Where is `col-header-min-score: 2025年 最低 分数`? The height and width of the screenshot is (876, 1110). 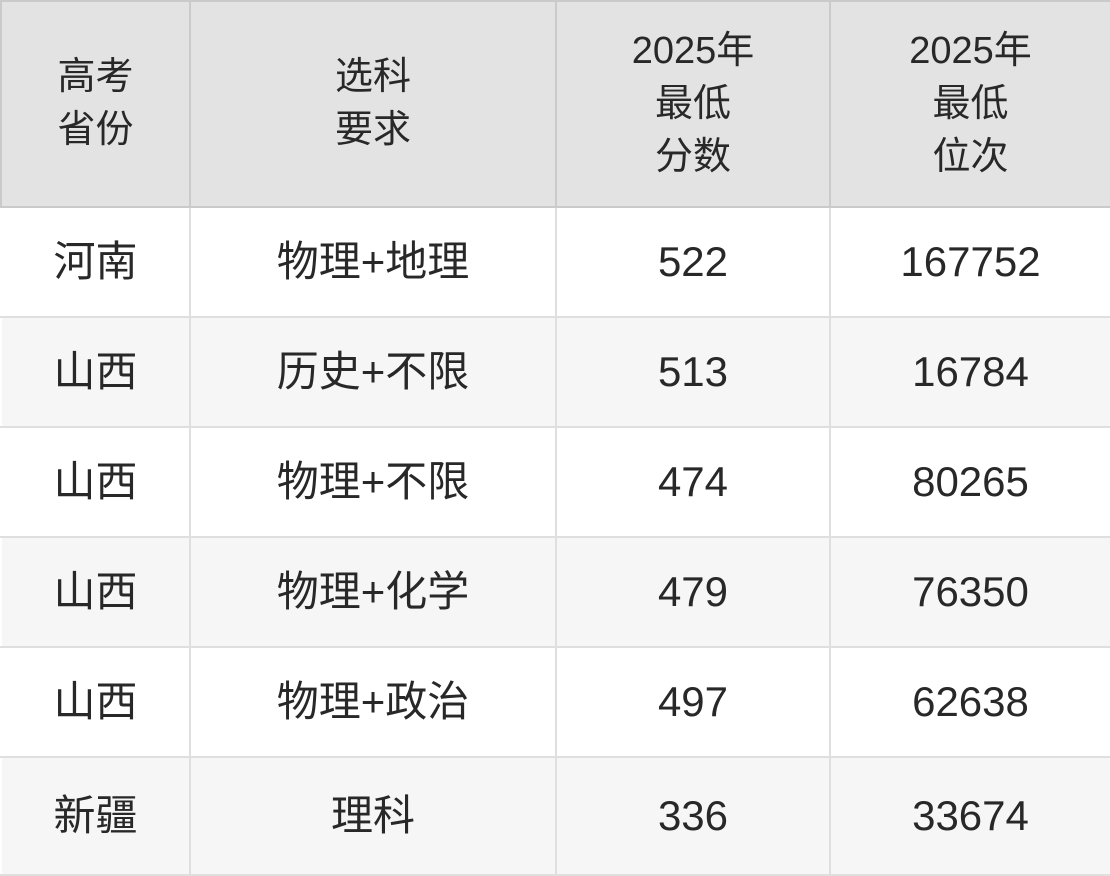
col-header-min-score: 2025年 最低 分数 is located at coordinates (693, 104).